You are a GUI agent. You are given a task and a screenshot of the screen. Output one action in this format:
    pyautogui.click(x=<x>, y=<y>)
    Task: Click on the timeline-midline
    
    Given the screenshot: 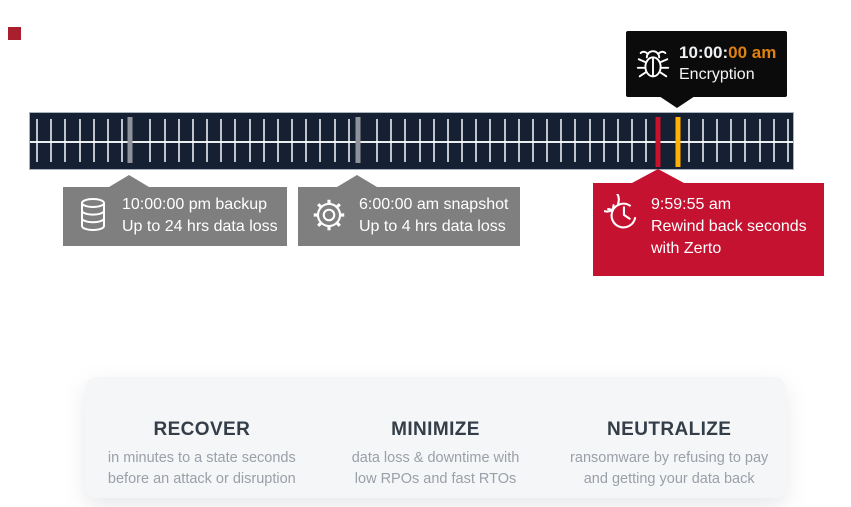 What is the action you would take?
    pyautogui.click(x=411, y=142)
    